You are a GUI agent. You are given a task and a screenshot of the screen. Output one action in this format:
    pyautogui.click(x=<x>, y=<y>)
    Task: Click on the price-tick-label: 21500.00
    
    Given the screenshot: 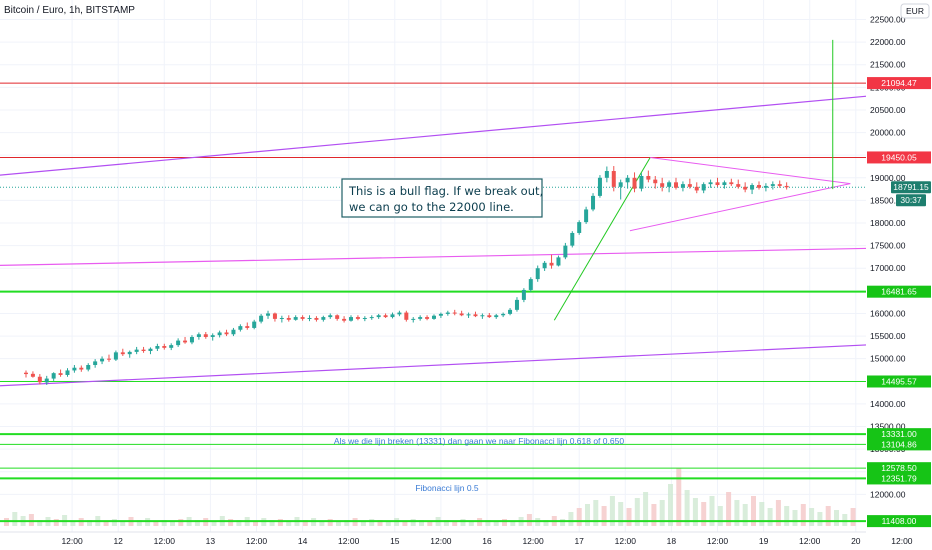 What is the action you would take?
    pyautogui.click(x=888, y=65)
    